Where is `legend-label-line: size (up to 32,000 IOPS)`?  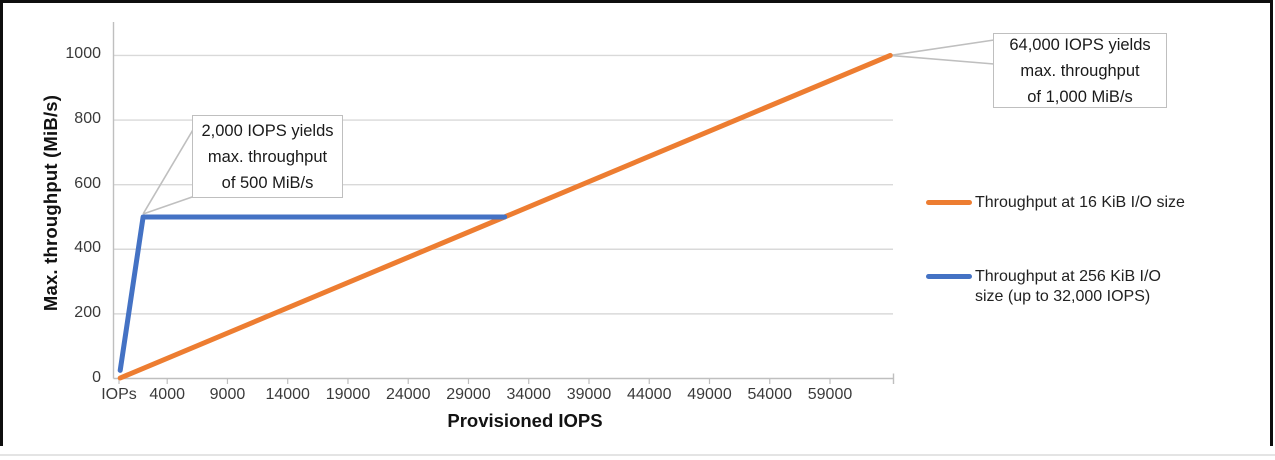
legend-label-line: size (up to 32,000 IOPS) is located at coordinates (1063, 296).